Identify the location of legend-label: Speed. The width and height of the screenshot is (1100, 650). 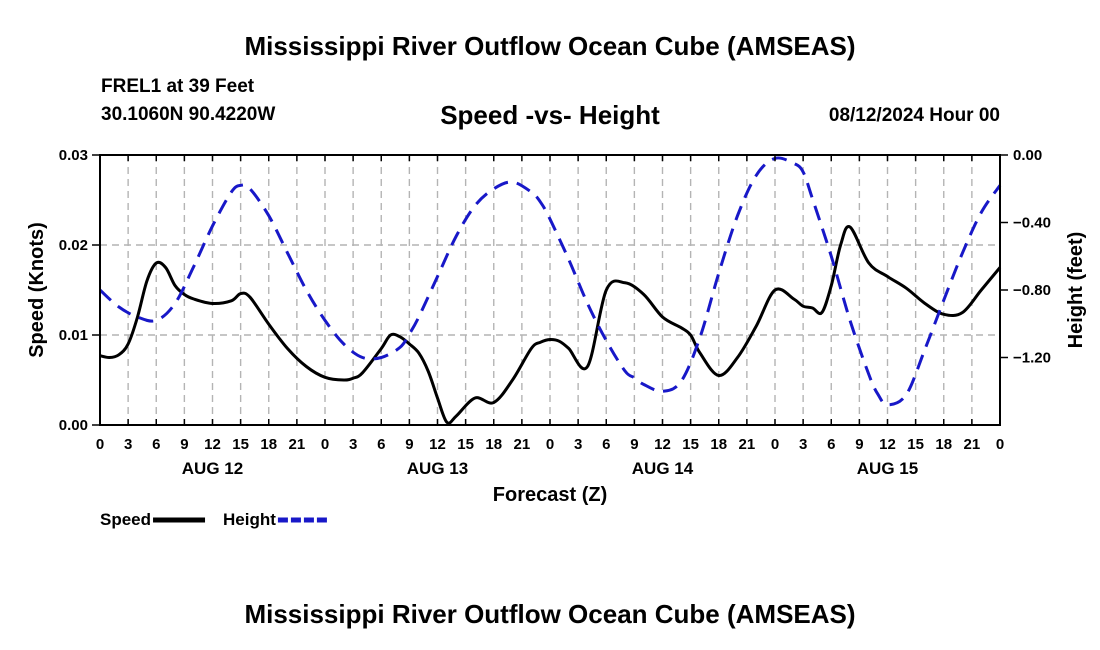
(125, 519).